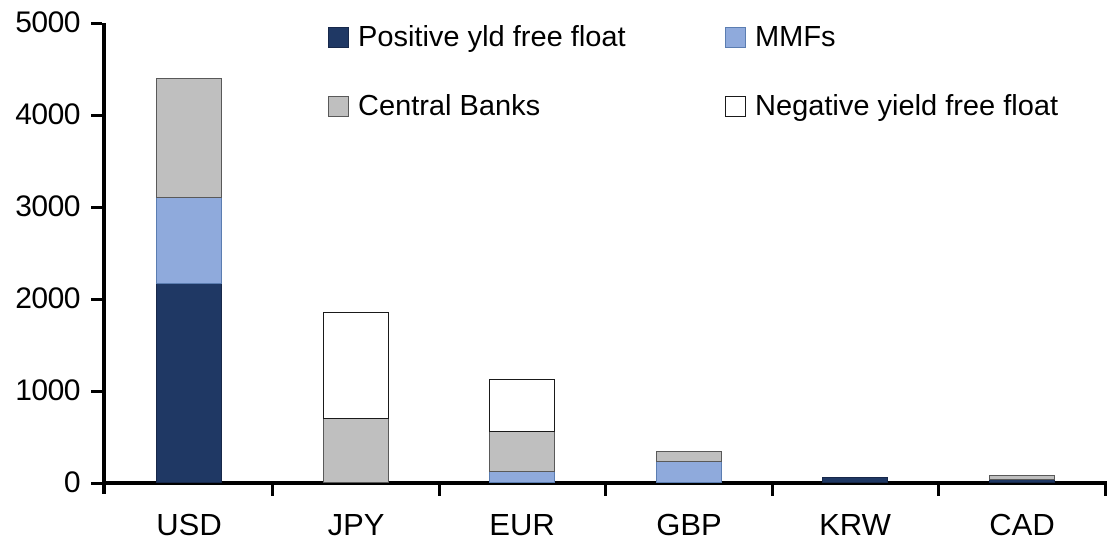 This screenshot has height=556, width=1109. Describe the element at coordinates (47, 298) in the screenshot. I see `y-tick-label: 2000` at that location.